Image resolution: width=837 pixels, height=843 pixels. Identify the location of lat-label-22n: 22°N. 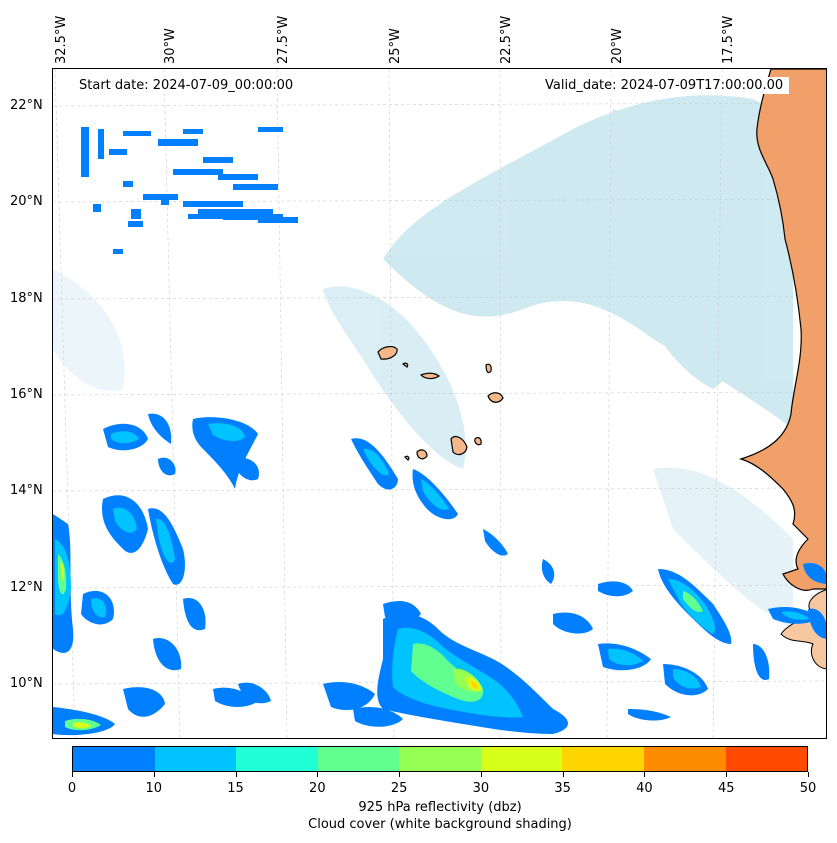
(26, 105).